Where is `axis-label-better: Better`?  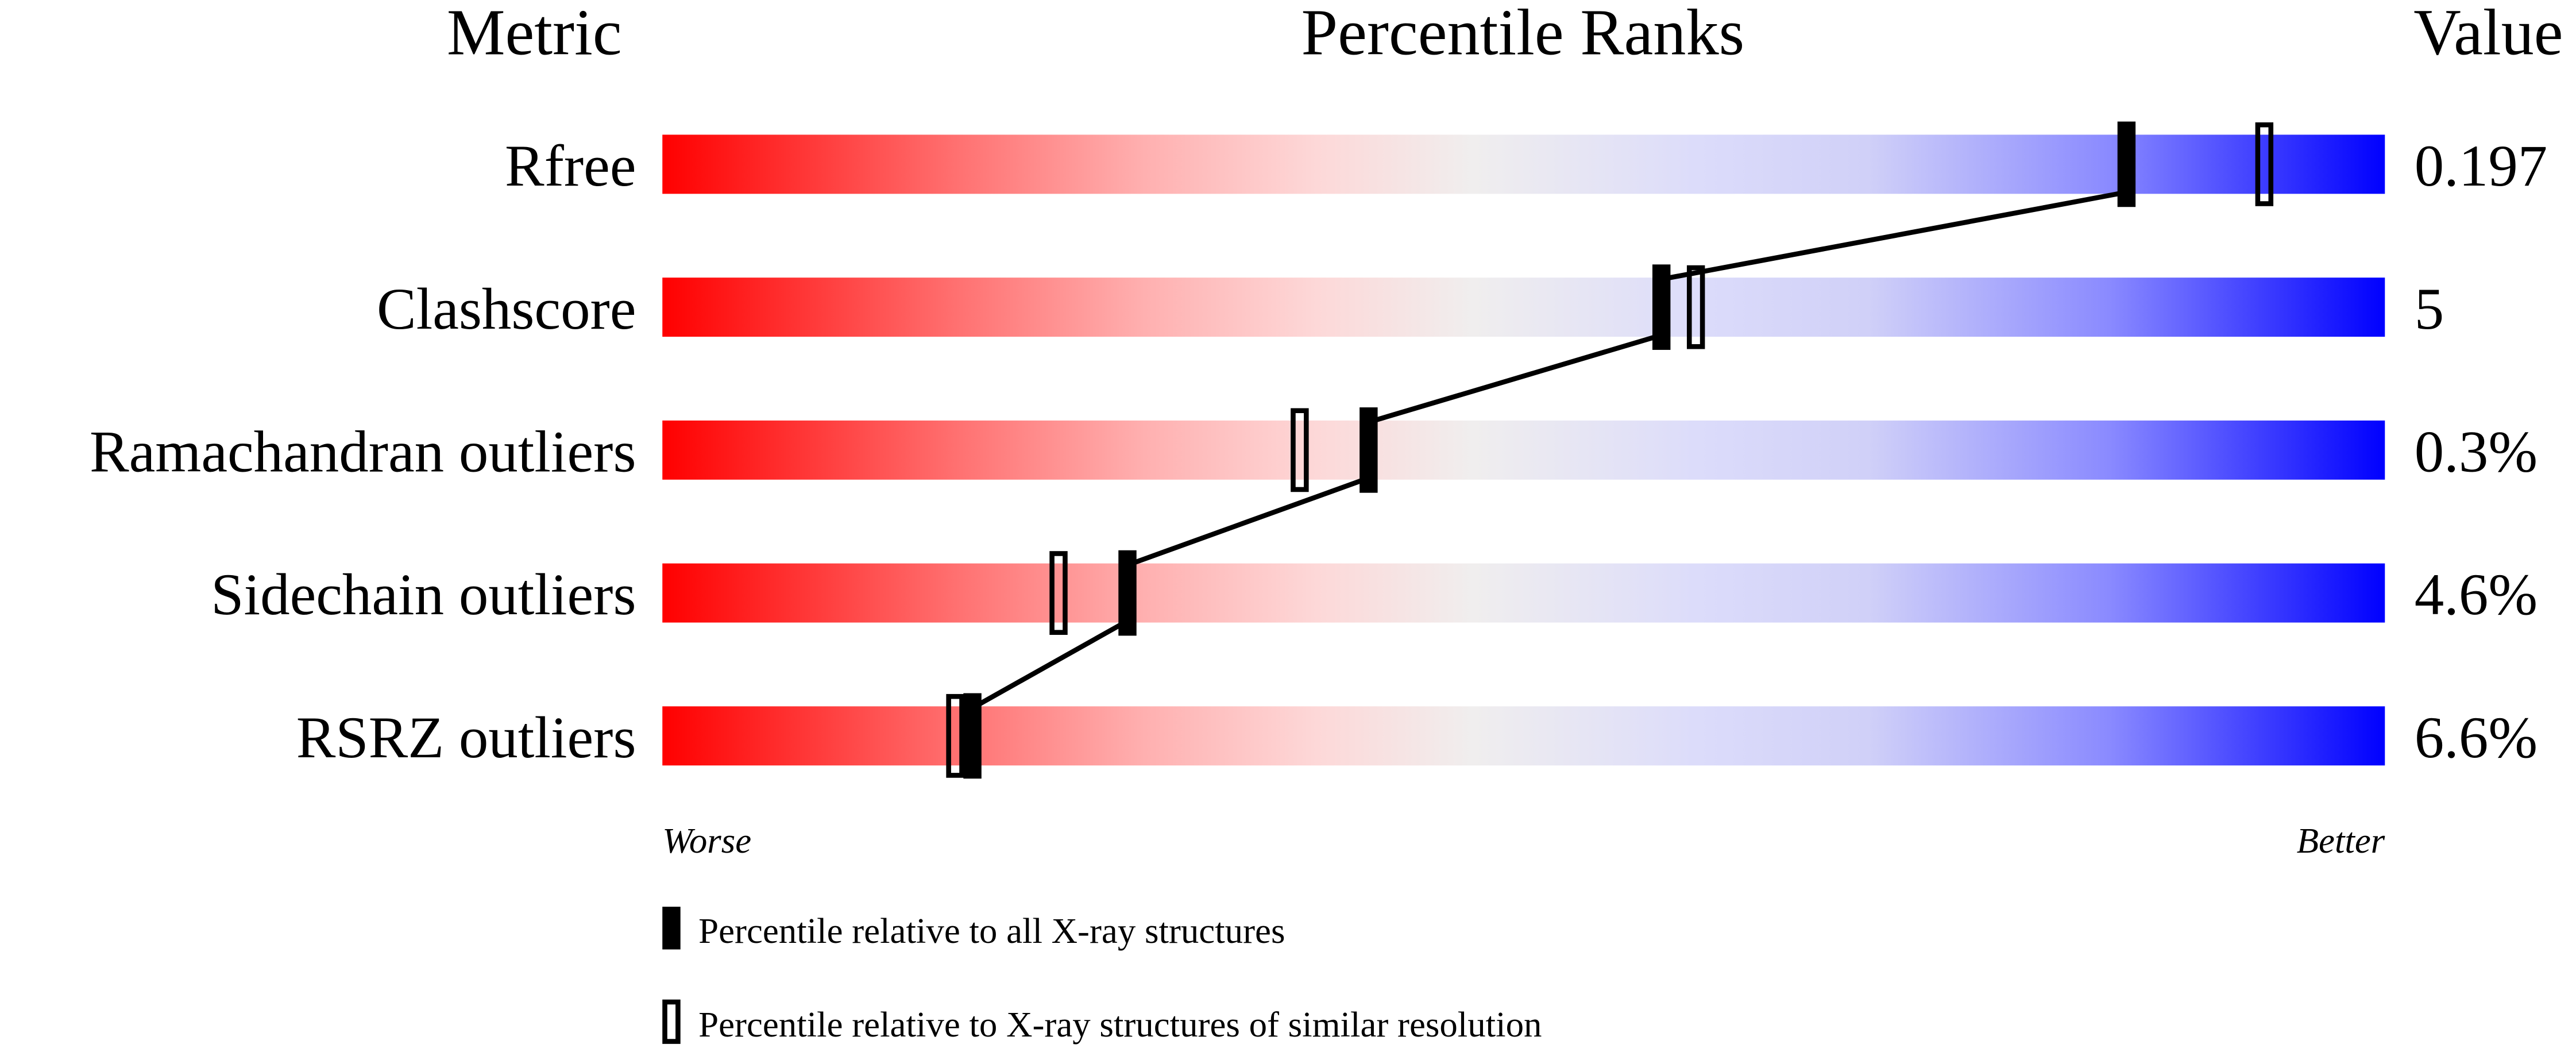 axis-label-better: Better is located at coordinates (2341, 840).